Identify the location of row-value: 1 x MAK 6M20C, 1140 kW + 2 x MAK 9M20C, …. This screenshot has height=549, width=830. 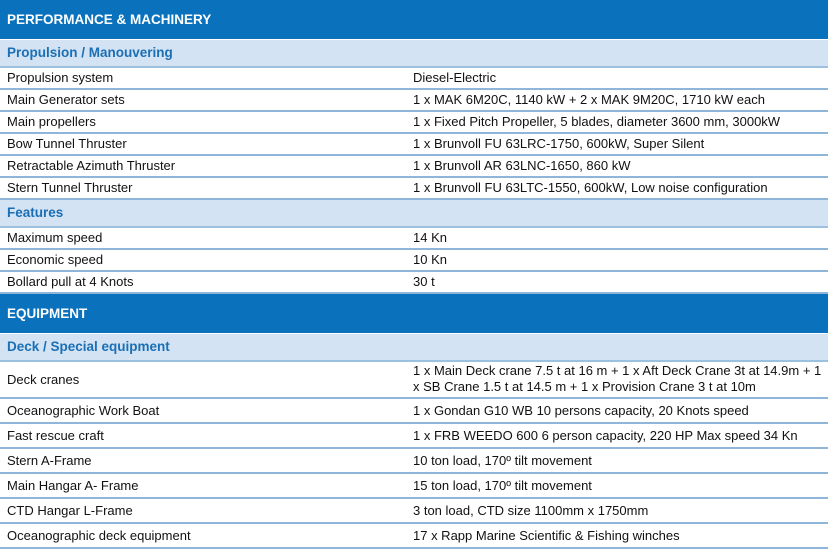
(589, 99).